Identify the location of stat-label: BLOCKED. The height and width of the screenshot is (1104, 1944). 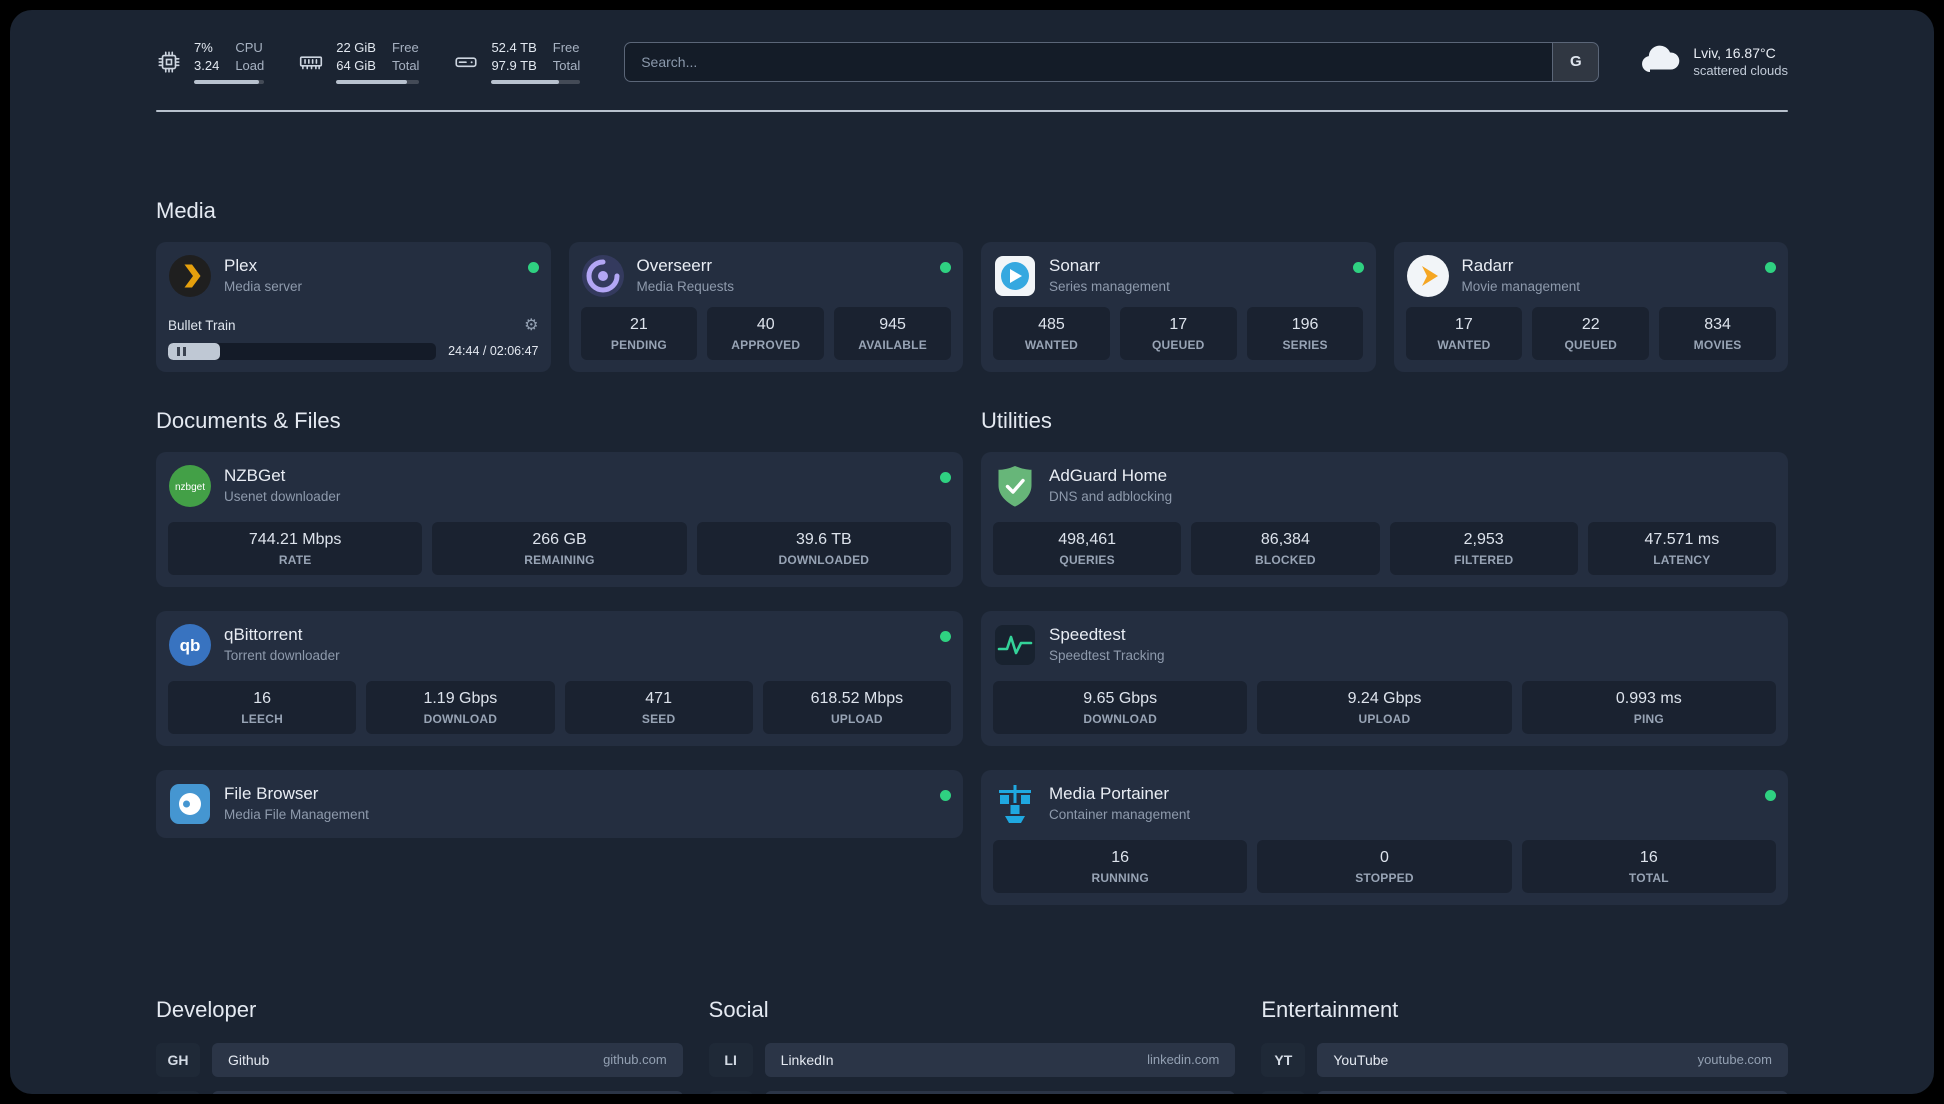
(1285, 559).